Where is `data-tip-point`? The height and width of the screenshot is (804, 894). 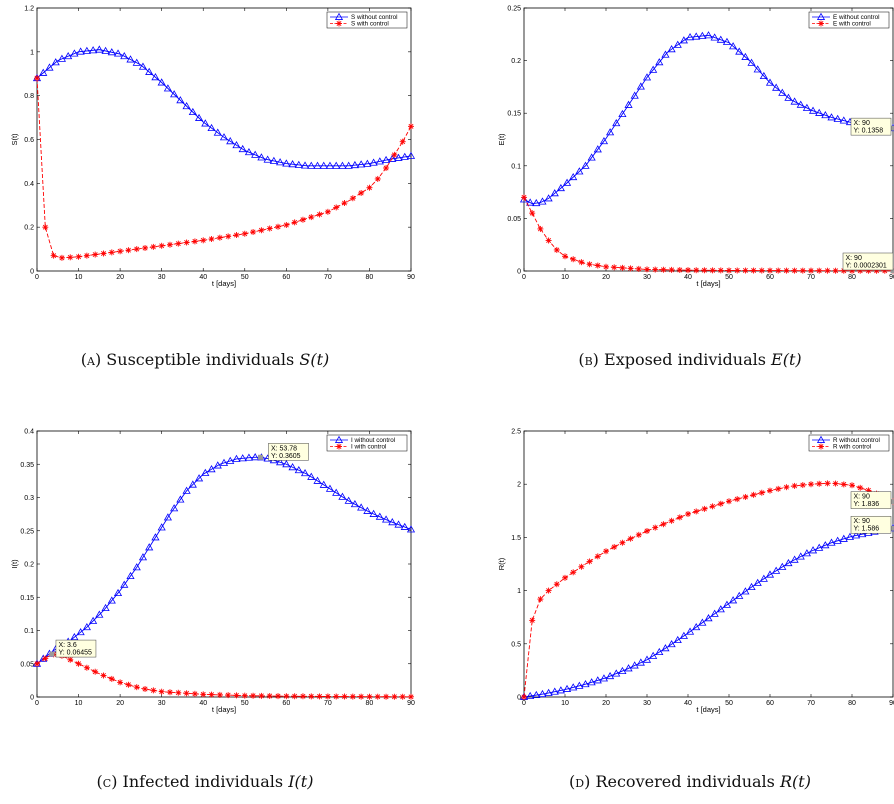 data-tip-point is located at coordinates (260, 457).